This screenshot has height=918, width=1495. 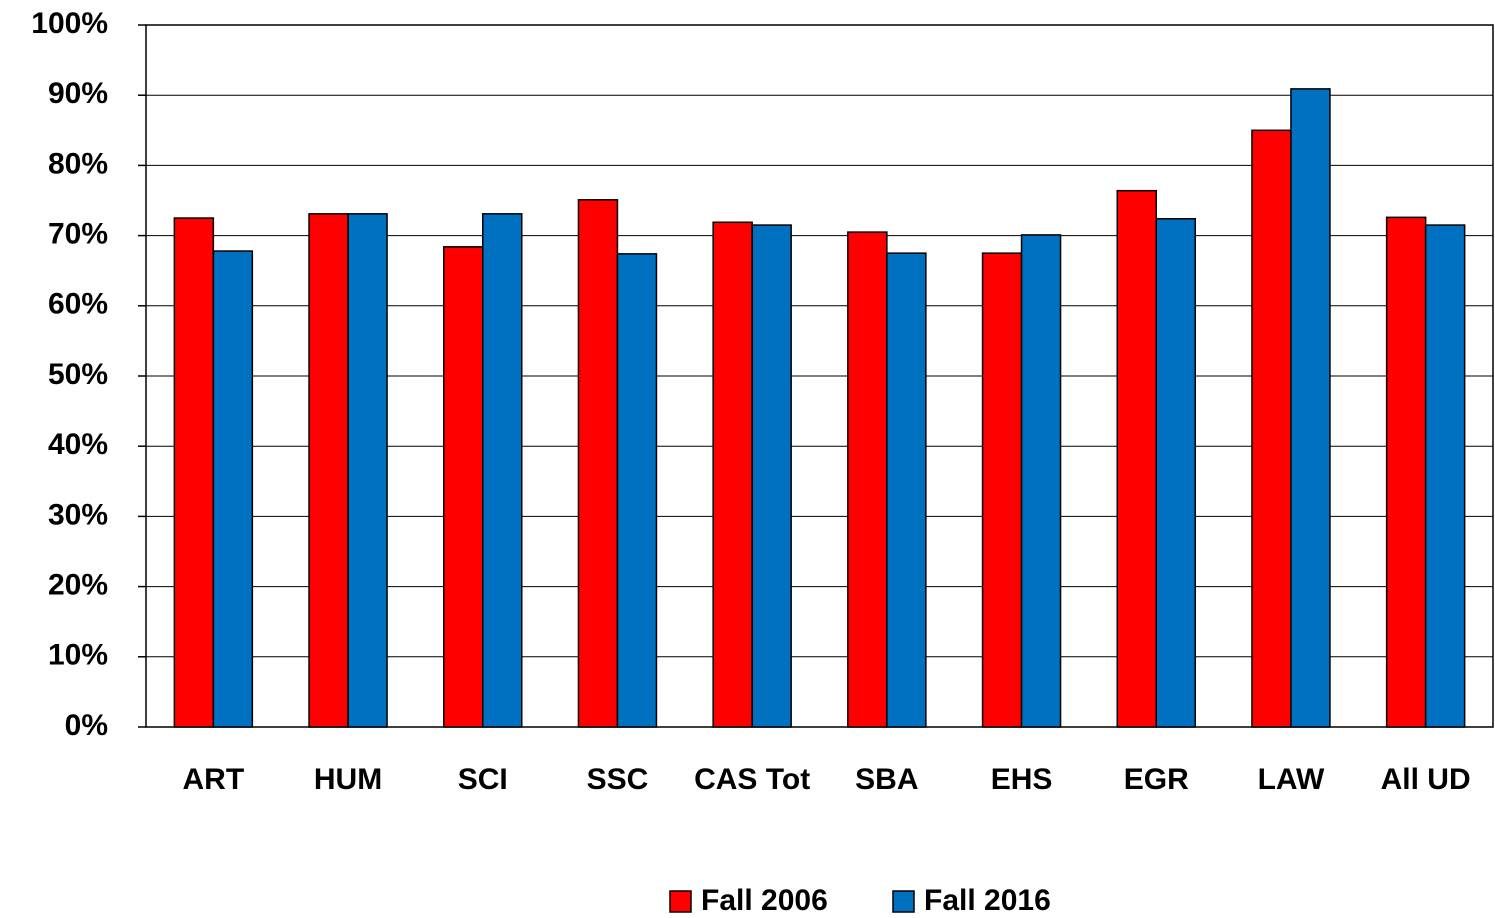 What do you see at coordinates (1426, 779) in the screenshot?
I see `x-tick-label: All UD` at bounding box center [1426, 779].